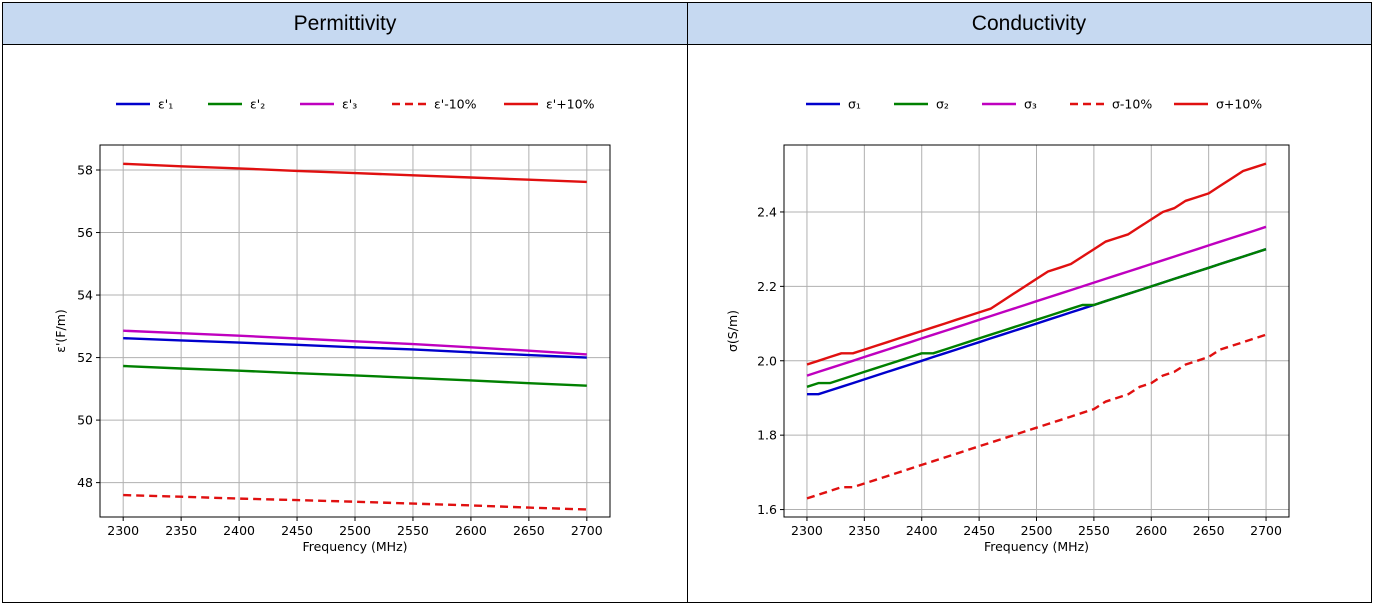 The width and height of the screenshot is (1375, 606). Describe the element at coordinates (413, 530) in the screenshot. I see `c0-x-tick-label-5: 2550` at that location.